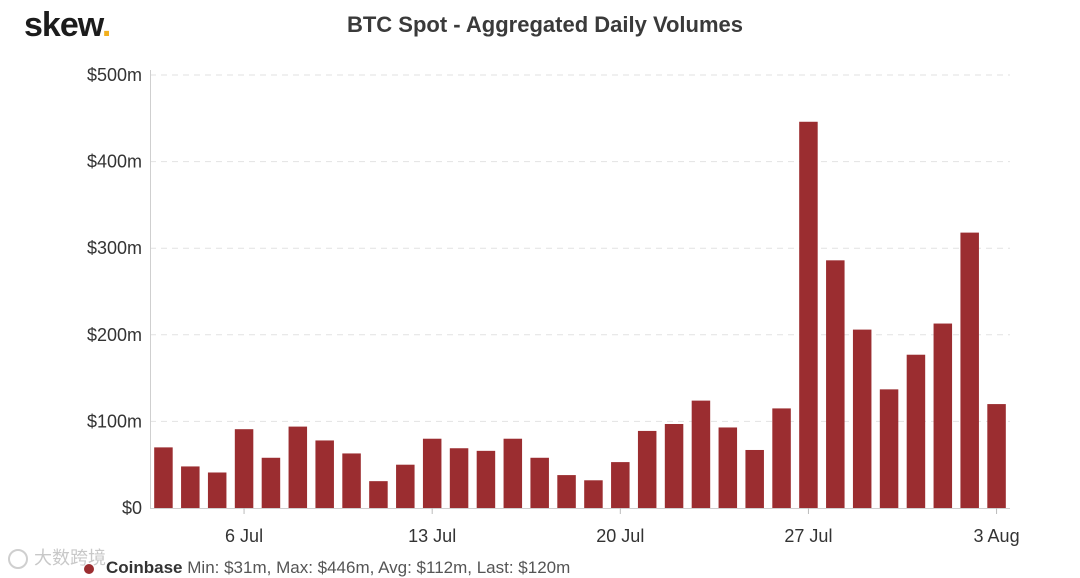 The height and width of the screenshot is (578, 1080). I want to click on skew-logo: skew., so click(67, 25).